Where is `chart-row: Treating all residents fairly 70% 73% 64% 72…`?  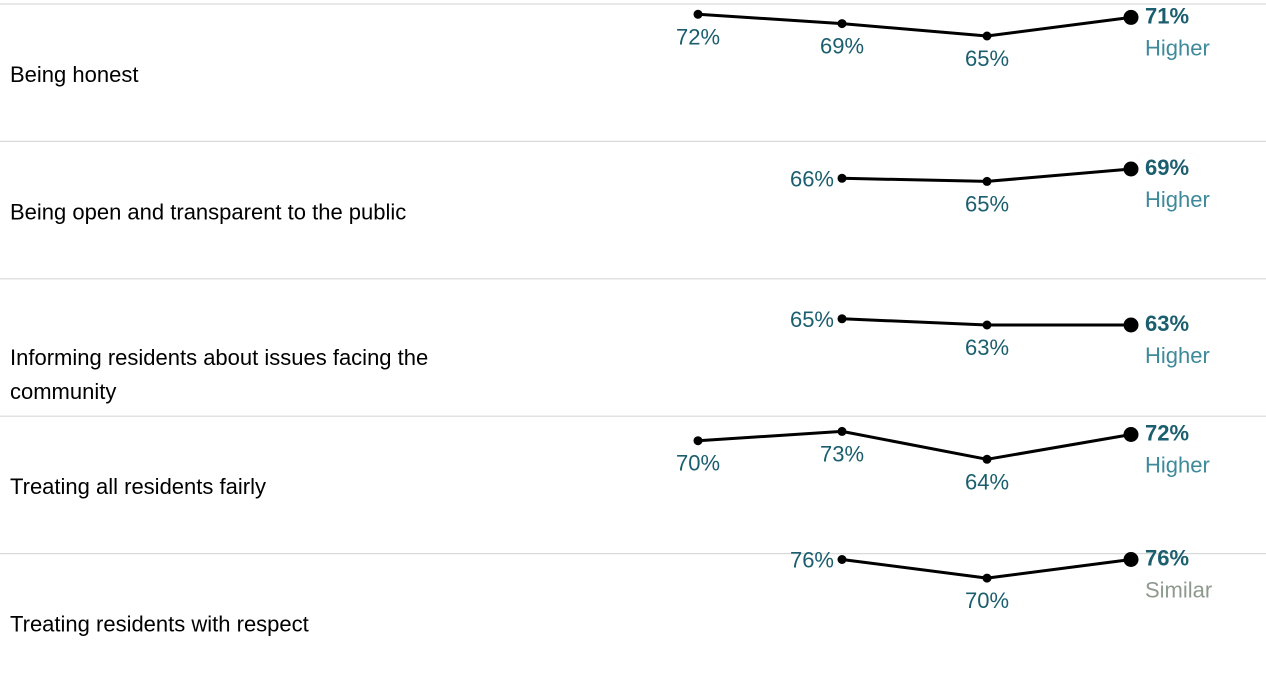
chart-row: Treating all residents fairly 70% 73% 64% 72… is located at coordinates (633, 457).